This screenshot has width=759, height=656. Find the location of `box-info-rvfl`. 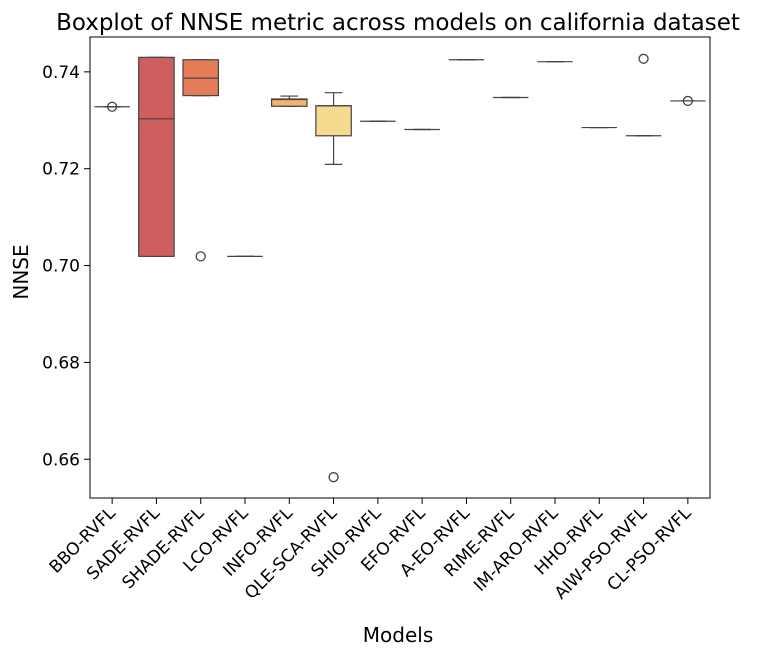

box-info-rvfl is located at coordinates (289, 101).